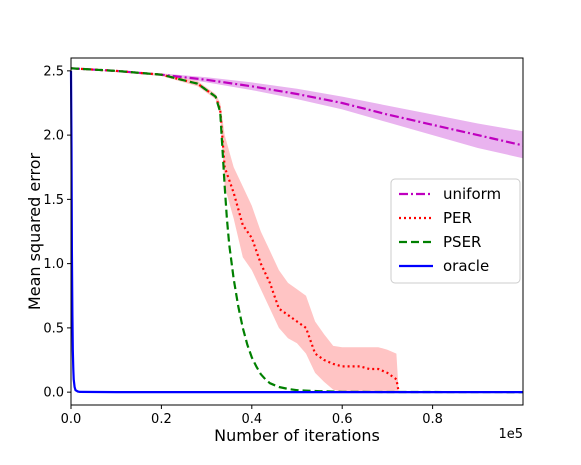 The width and height of the screenshot is (581, 465). What do you see at coordinates (161, 419) in the screenshot?
I see `x-tick-label: 0.2` at bounding box center [161, 419].